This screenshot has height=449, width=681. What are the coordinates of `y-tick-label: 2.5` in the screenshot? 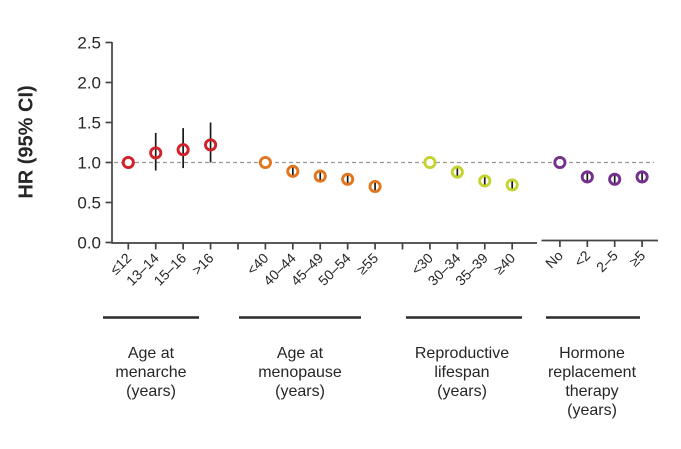 It's located at (89, 43).